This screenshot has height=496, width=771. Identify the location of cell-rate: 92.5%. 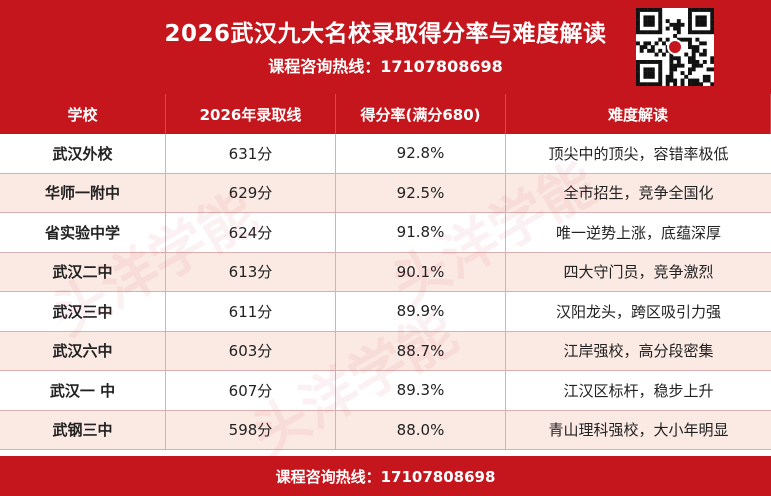
(421, 192).